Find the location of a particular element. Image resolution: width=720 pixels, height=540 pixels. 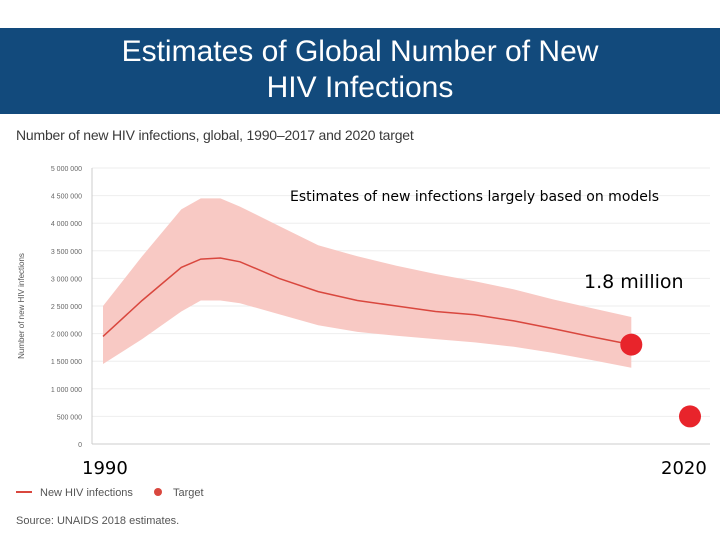

legend: New HIV infections Target is located at coordinates (110, 493).